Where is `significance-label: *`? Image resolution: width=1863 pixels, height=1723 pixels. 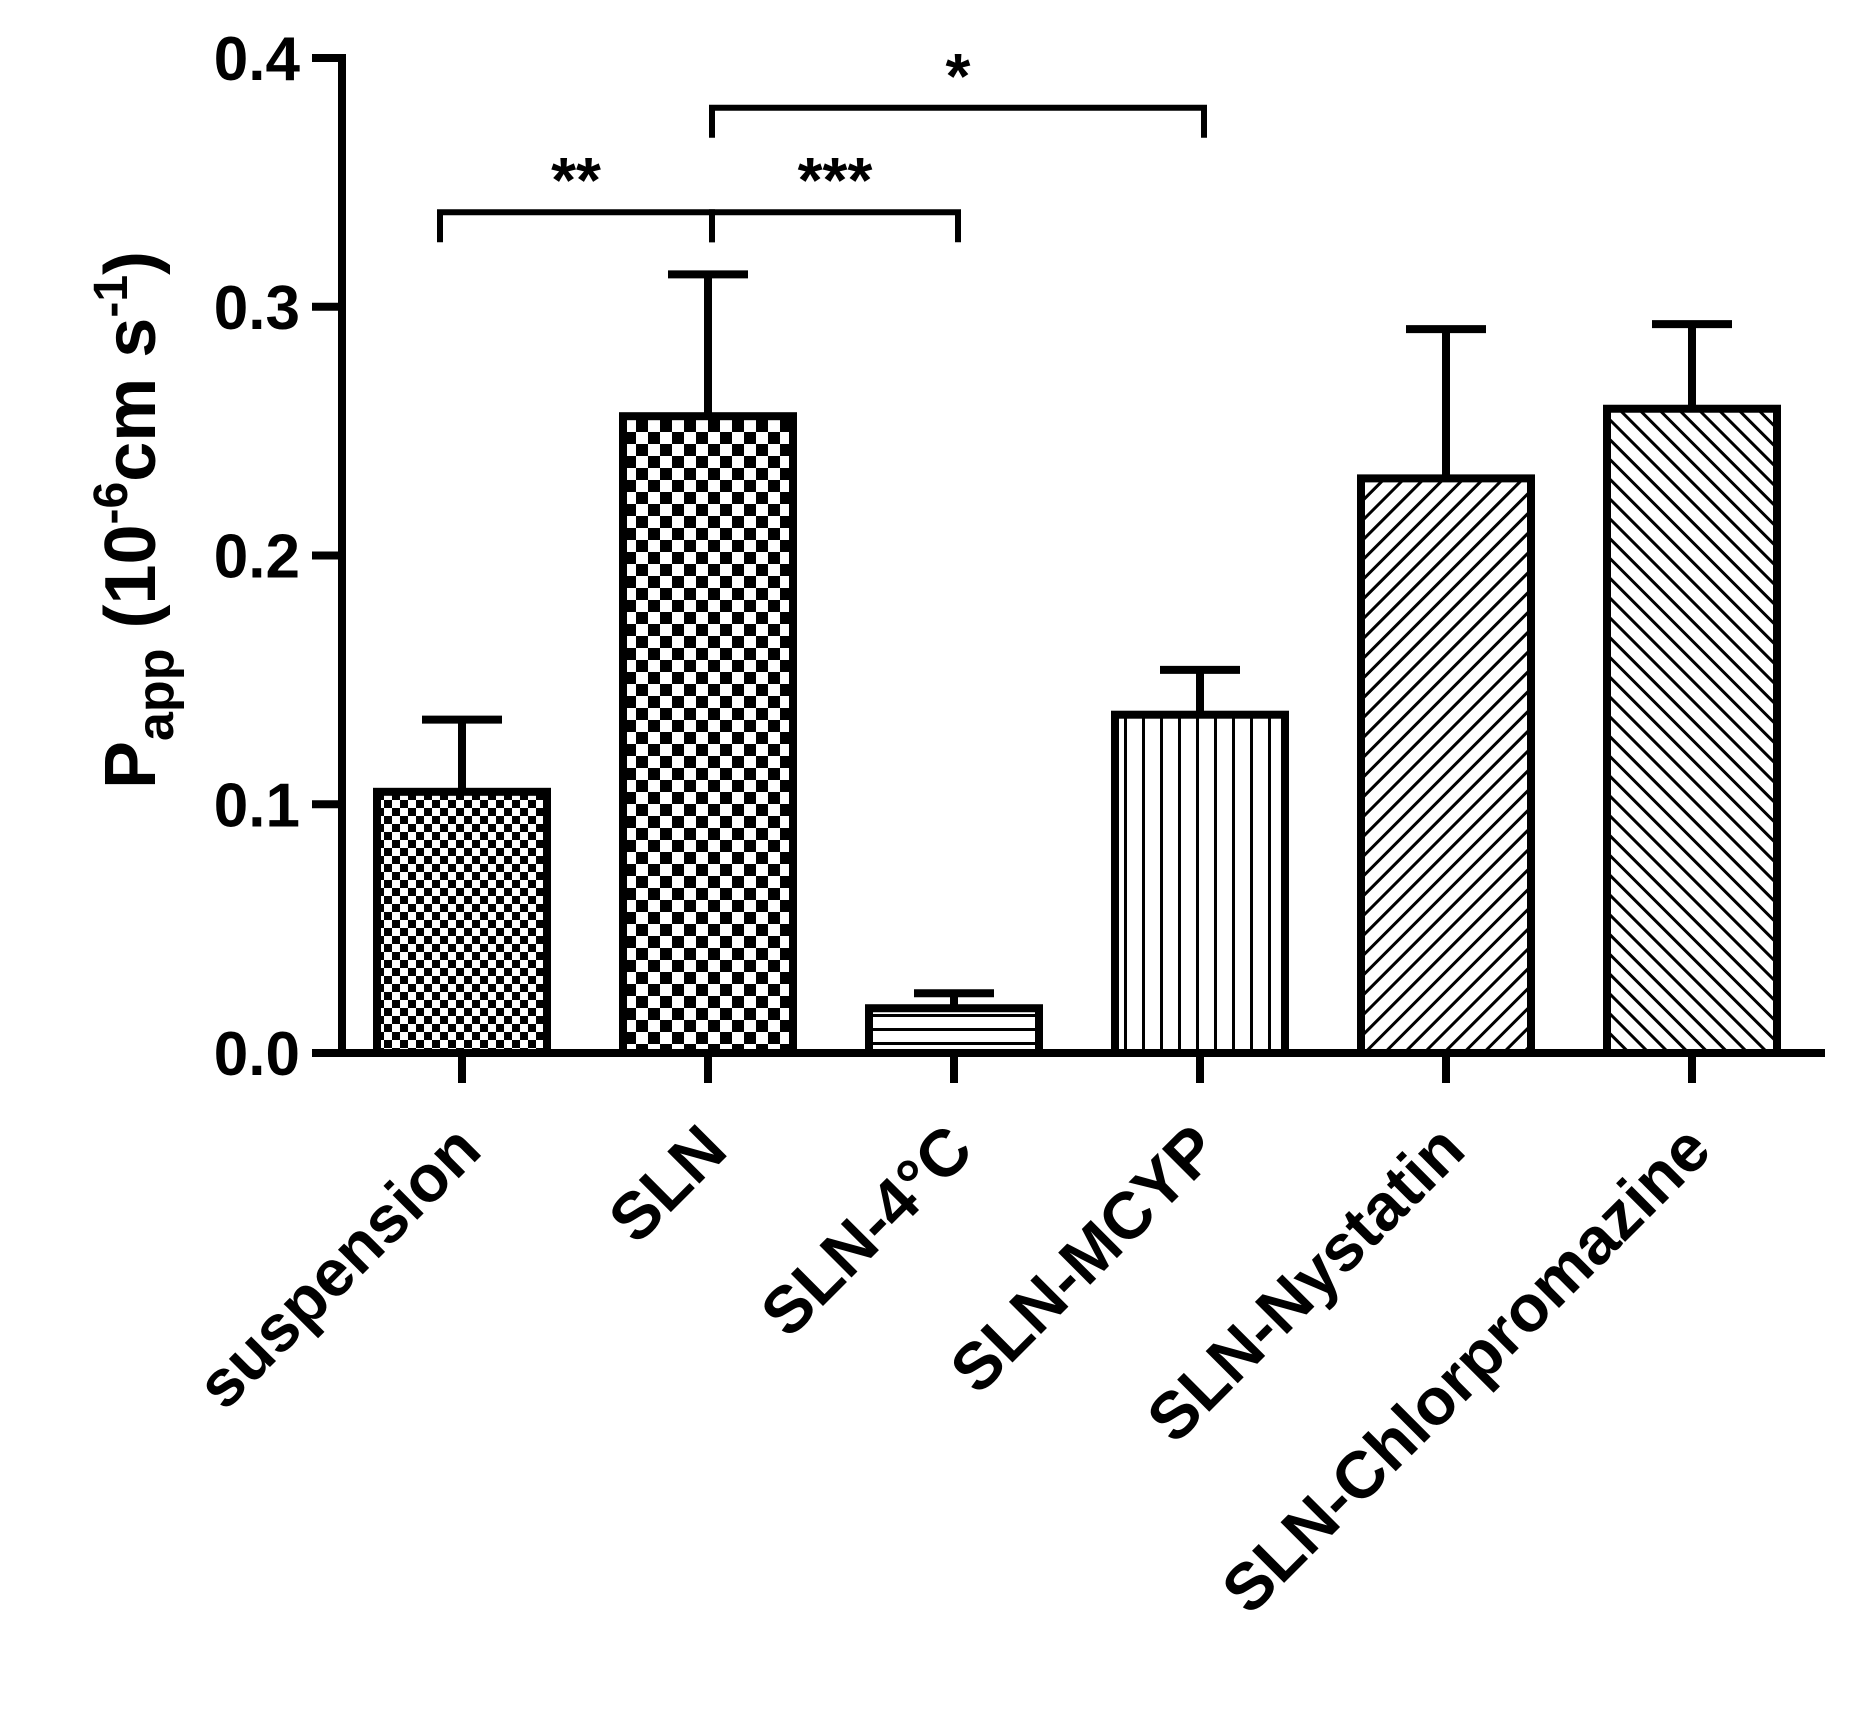
significance-label: * is located at coordinates (958, 76).